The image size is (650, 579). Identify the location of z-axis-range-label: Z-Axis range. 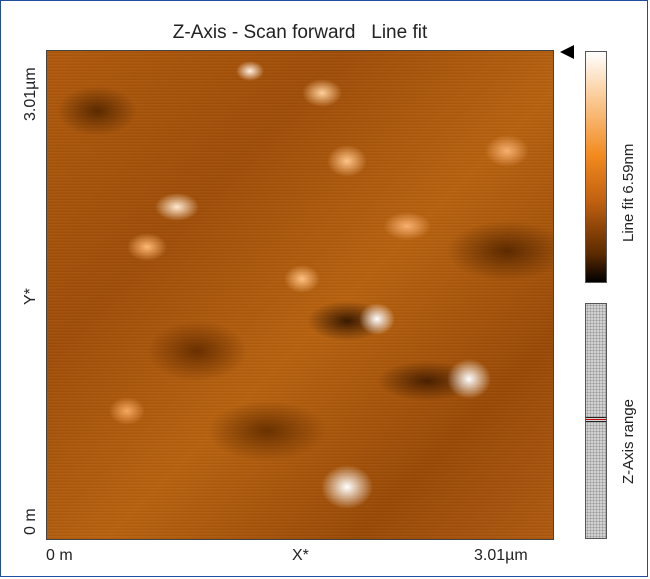
(628, 441).